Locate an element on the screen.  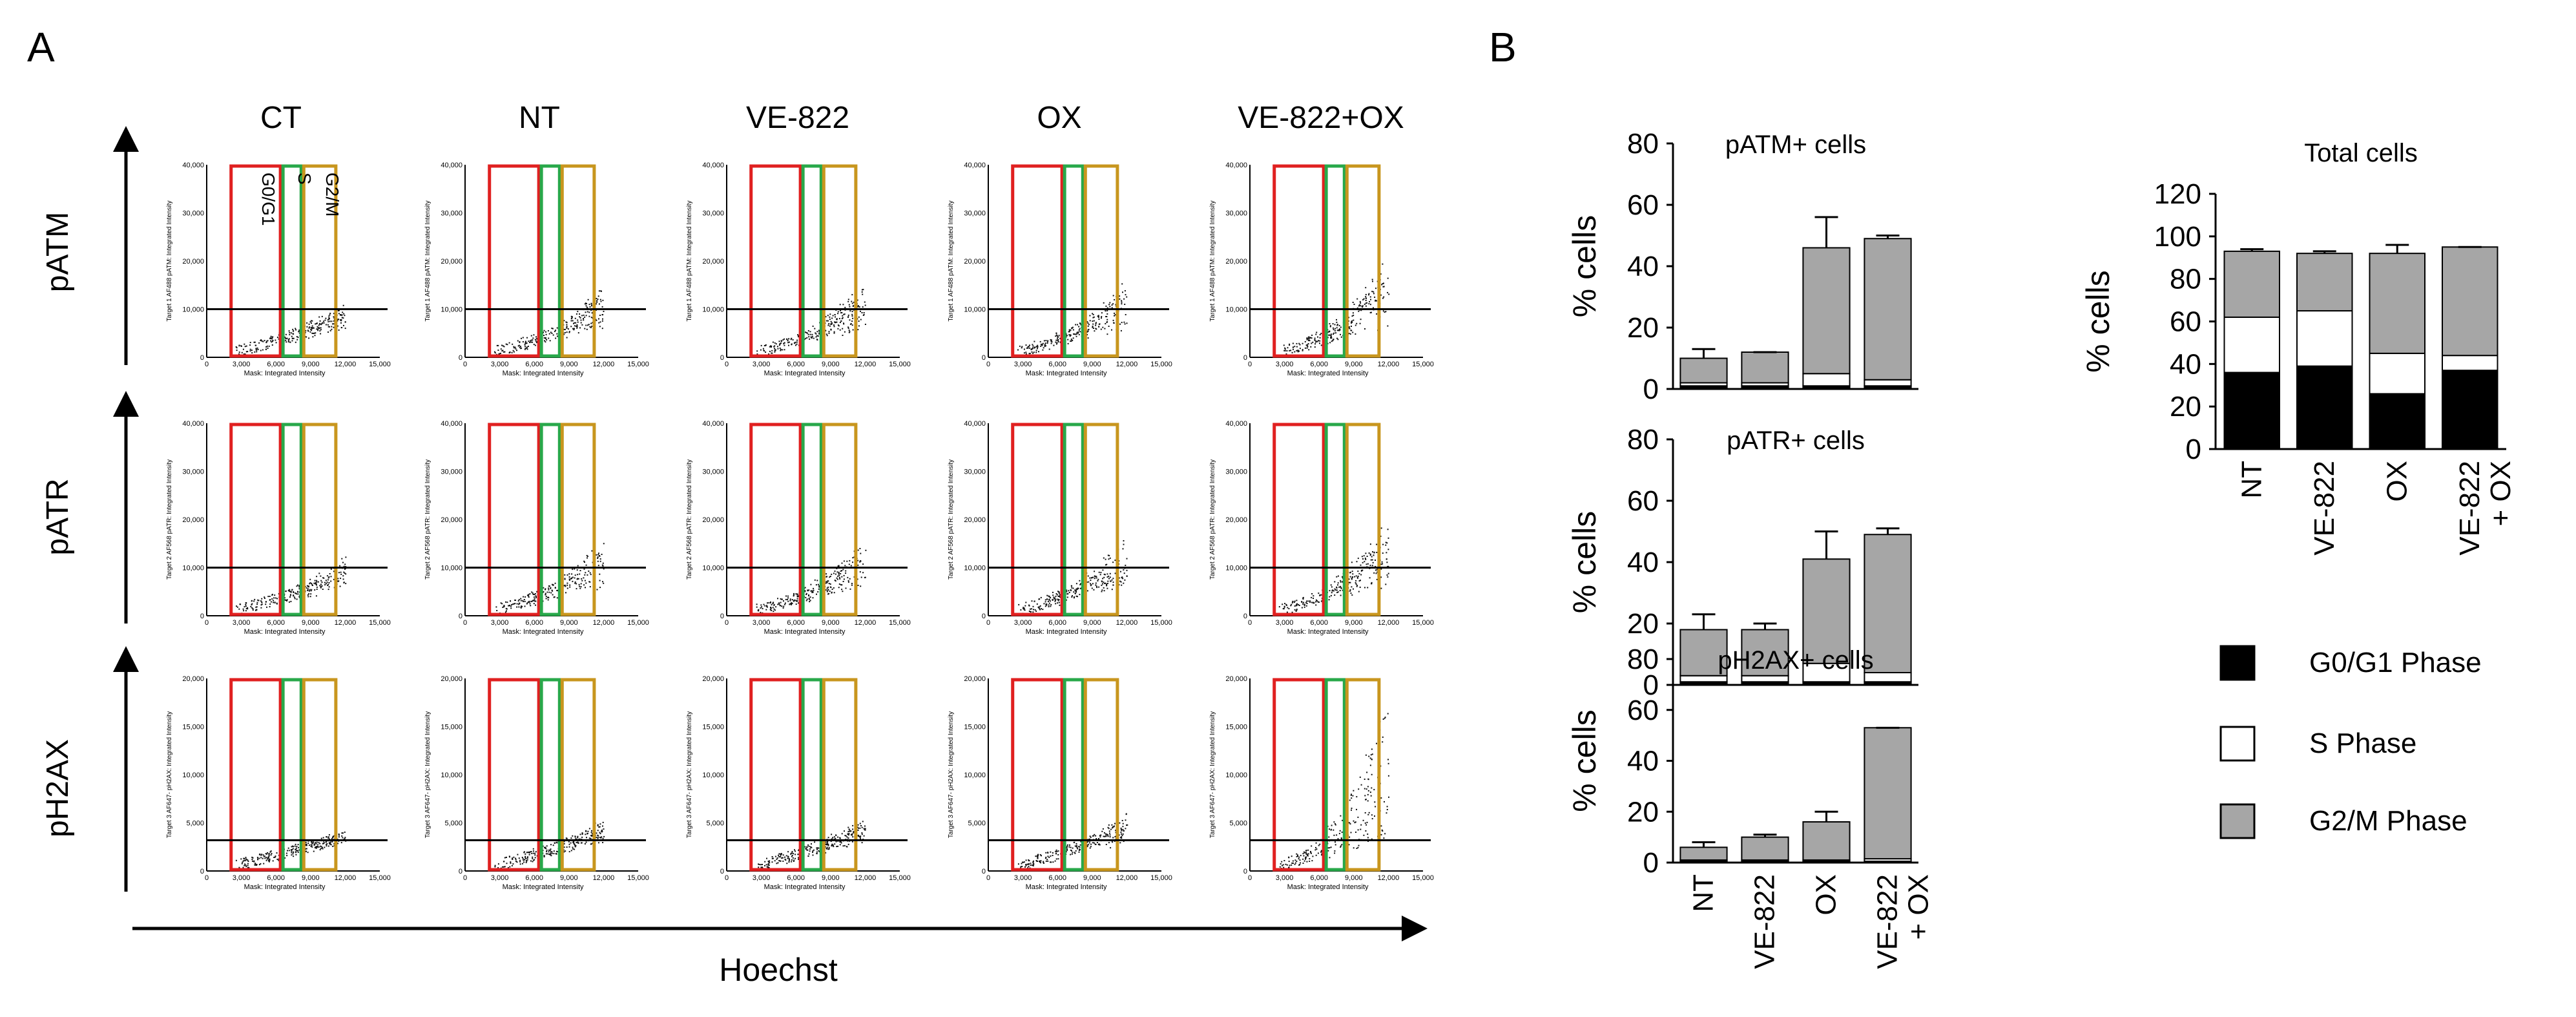
scatter-y-tick: 0 is located at coordinates (722, 616).